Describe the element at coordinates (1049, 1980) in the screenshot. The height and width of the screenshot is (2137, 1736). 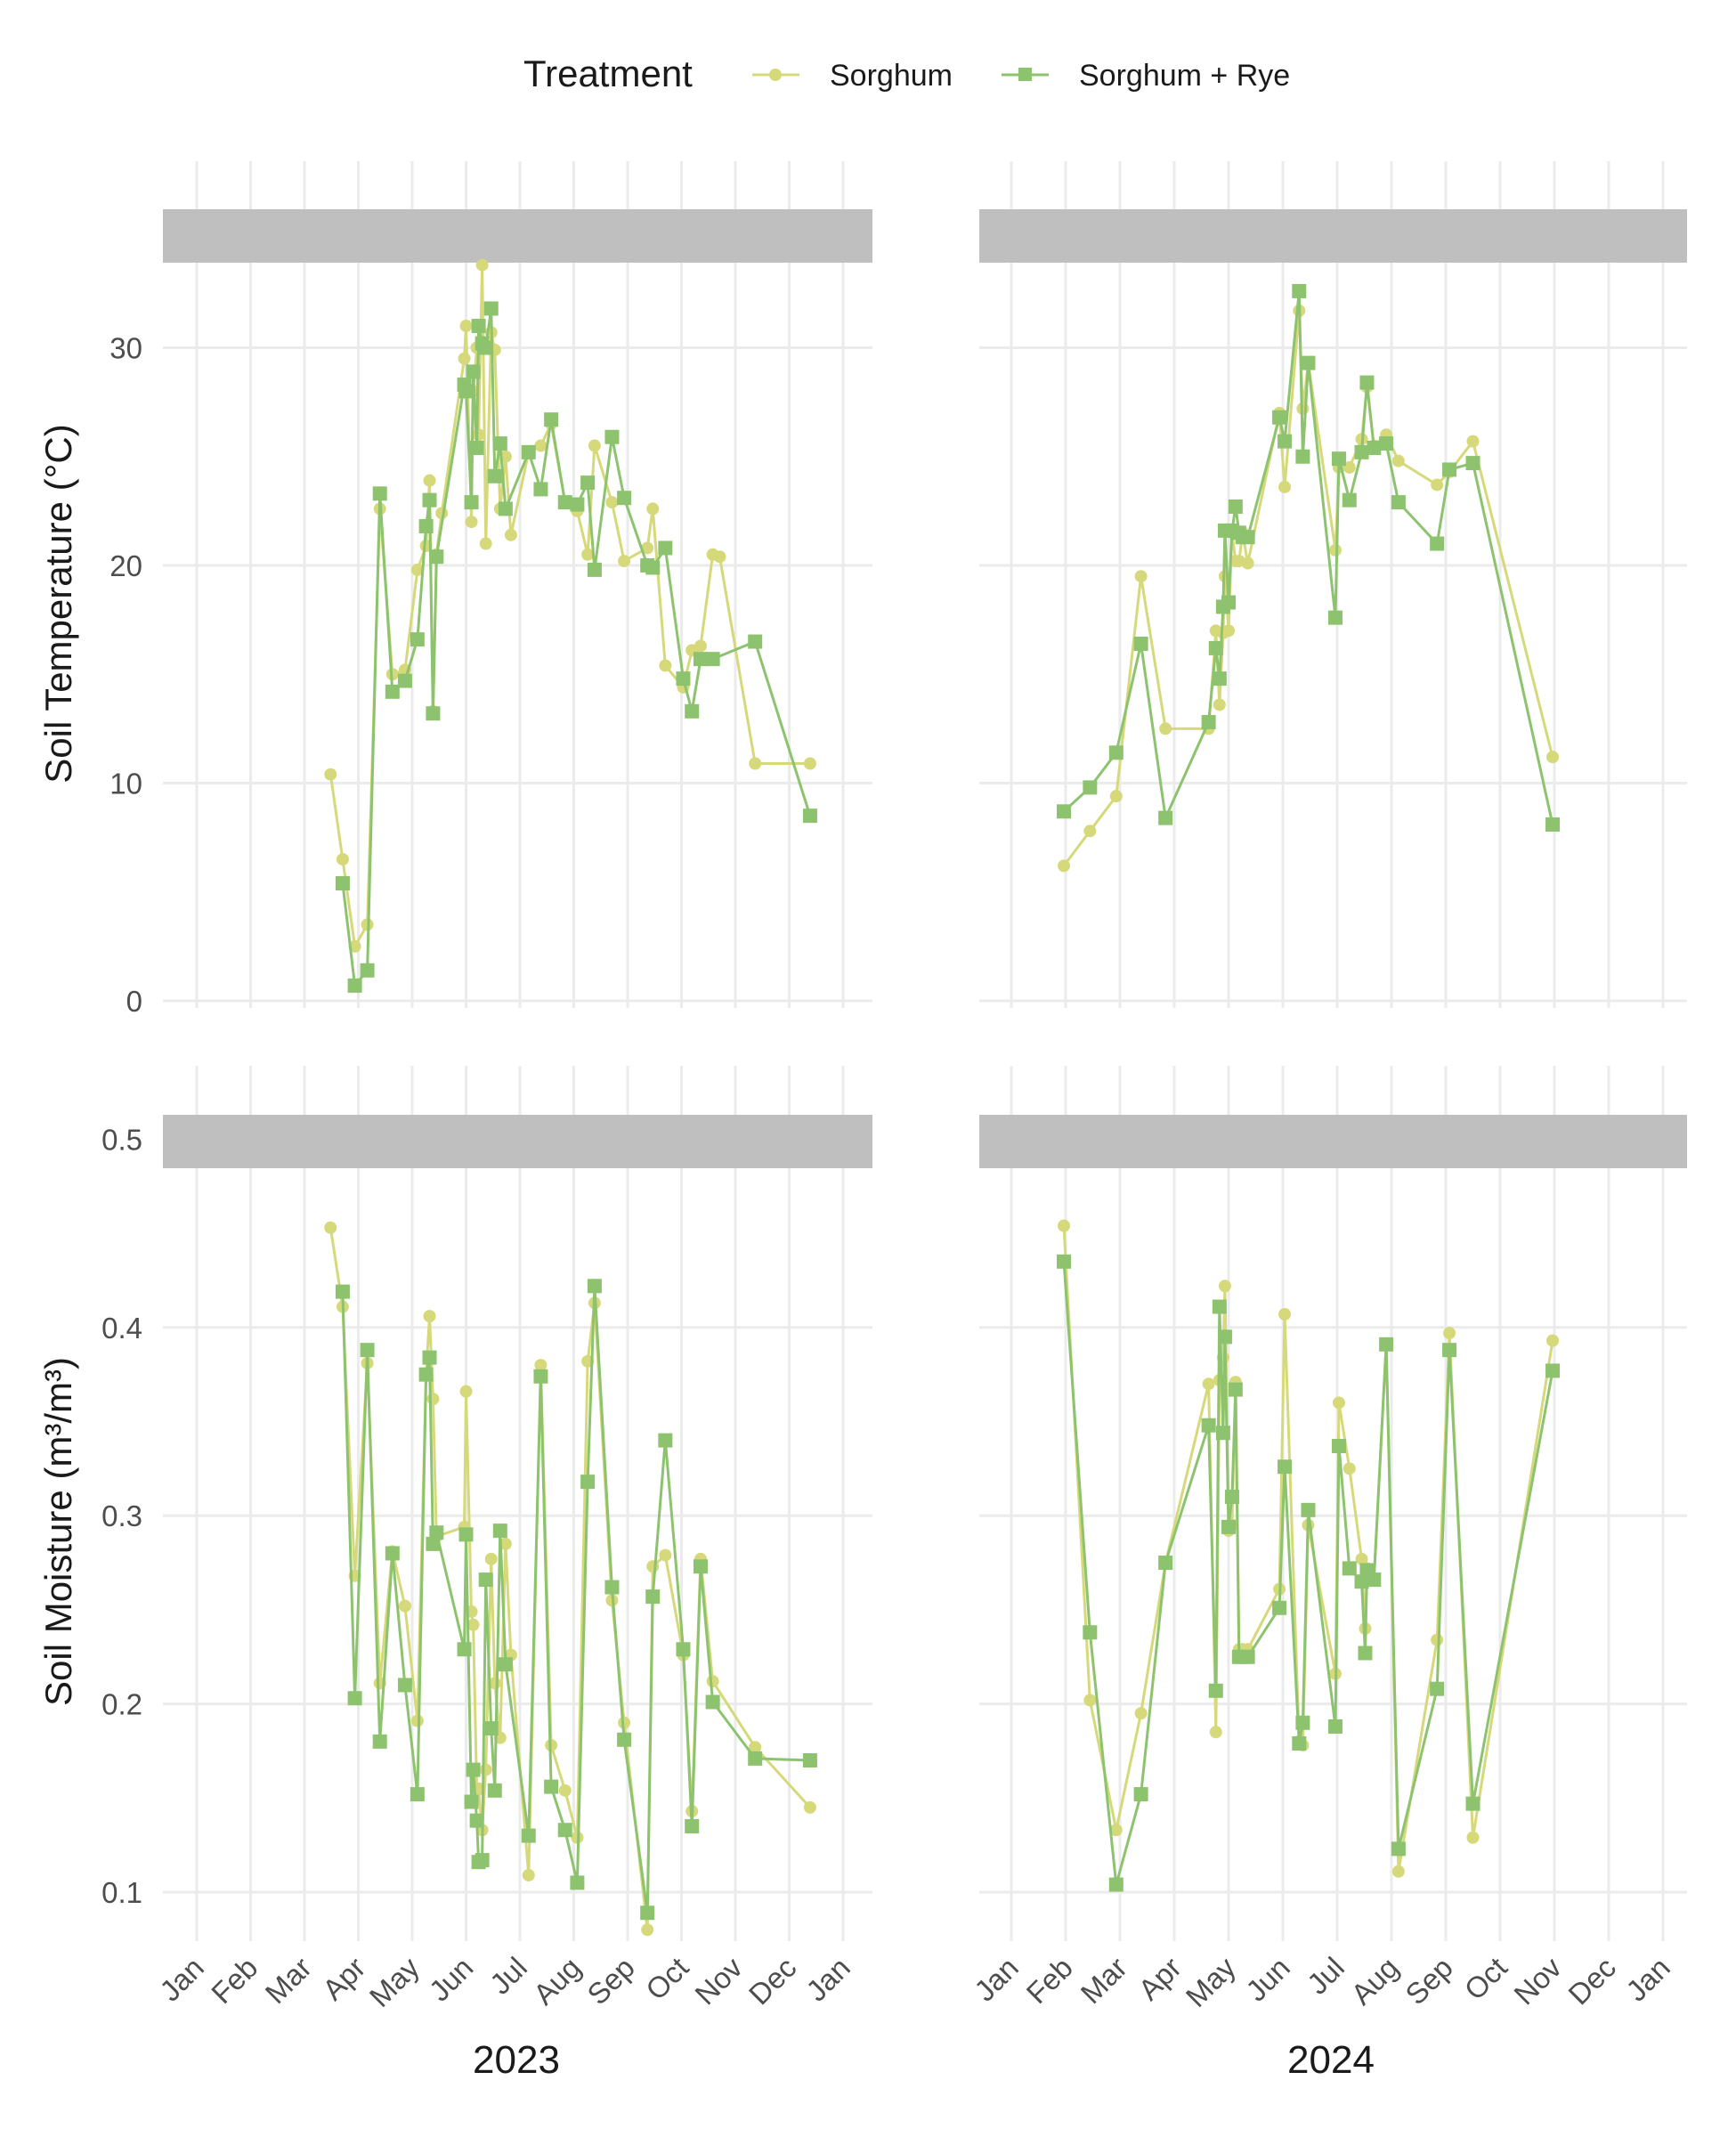
I see `x-tick-label: Feb` at that location.